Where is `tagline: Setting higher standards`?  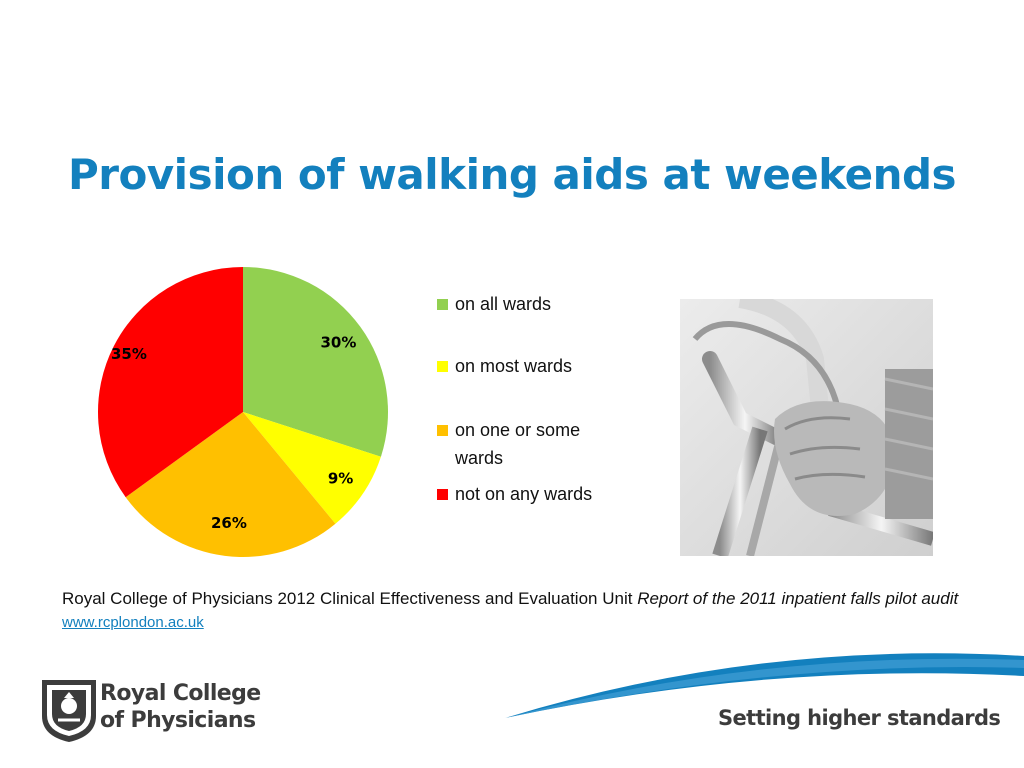
tagline: Setting higher standards is located at coordinates (859, 718).